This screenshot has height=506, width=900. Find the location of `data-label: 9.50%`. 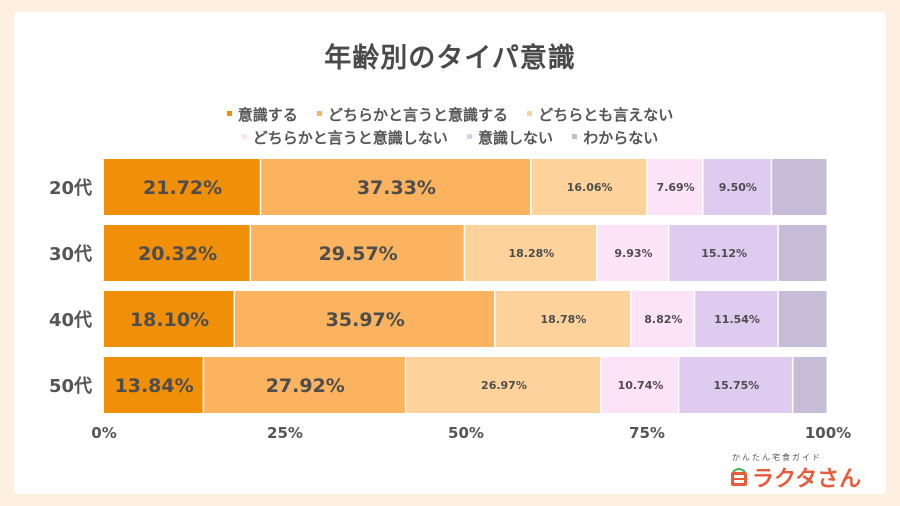

data-label: 9.50% is located at coordinates (738, 187).